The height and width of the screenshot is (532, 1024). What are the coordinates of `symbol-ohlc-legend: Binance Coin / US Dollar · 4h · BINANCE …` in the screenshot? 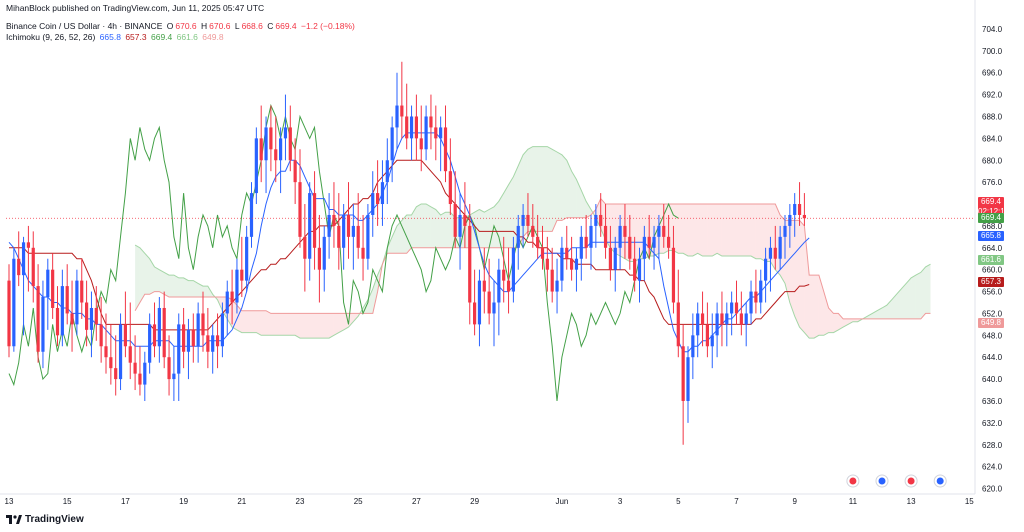 It's located at (181, 26).